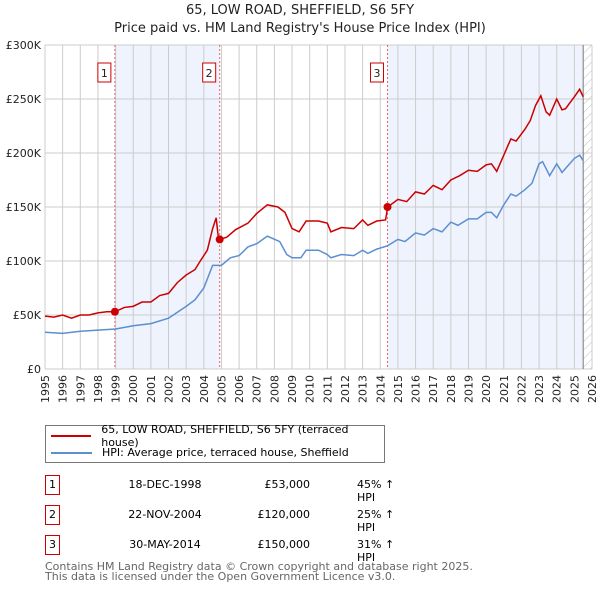 The width and height of the screenshot is (600, 590). Describe the element at coordinates (376, 521) in the screenshot. I see `sale-hpi-change: 25% ↑ HPI` at that location.